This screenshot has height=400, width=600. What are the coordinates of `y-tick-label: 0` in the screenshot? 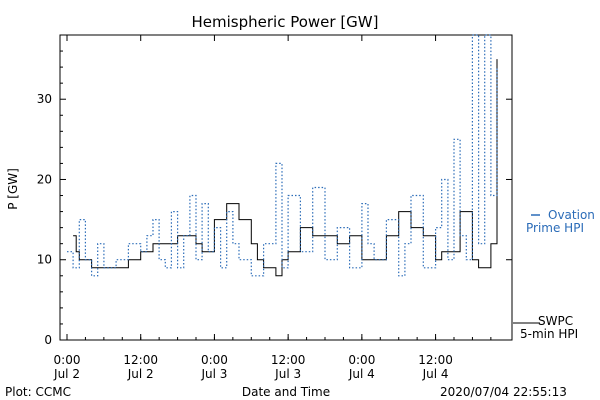 It's located at (48, 340).